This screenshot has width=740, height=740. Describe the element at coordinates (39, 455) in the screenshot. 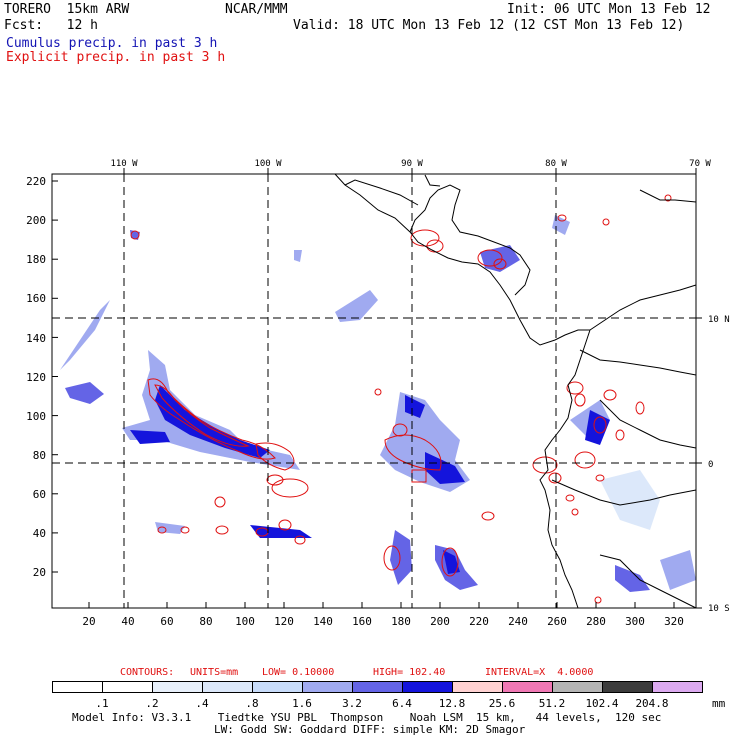

I see `y-tick-label: 80` at that location.